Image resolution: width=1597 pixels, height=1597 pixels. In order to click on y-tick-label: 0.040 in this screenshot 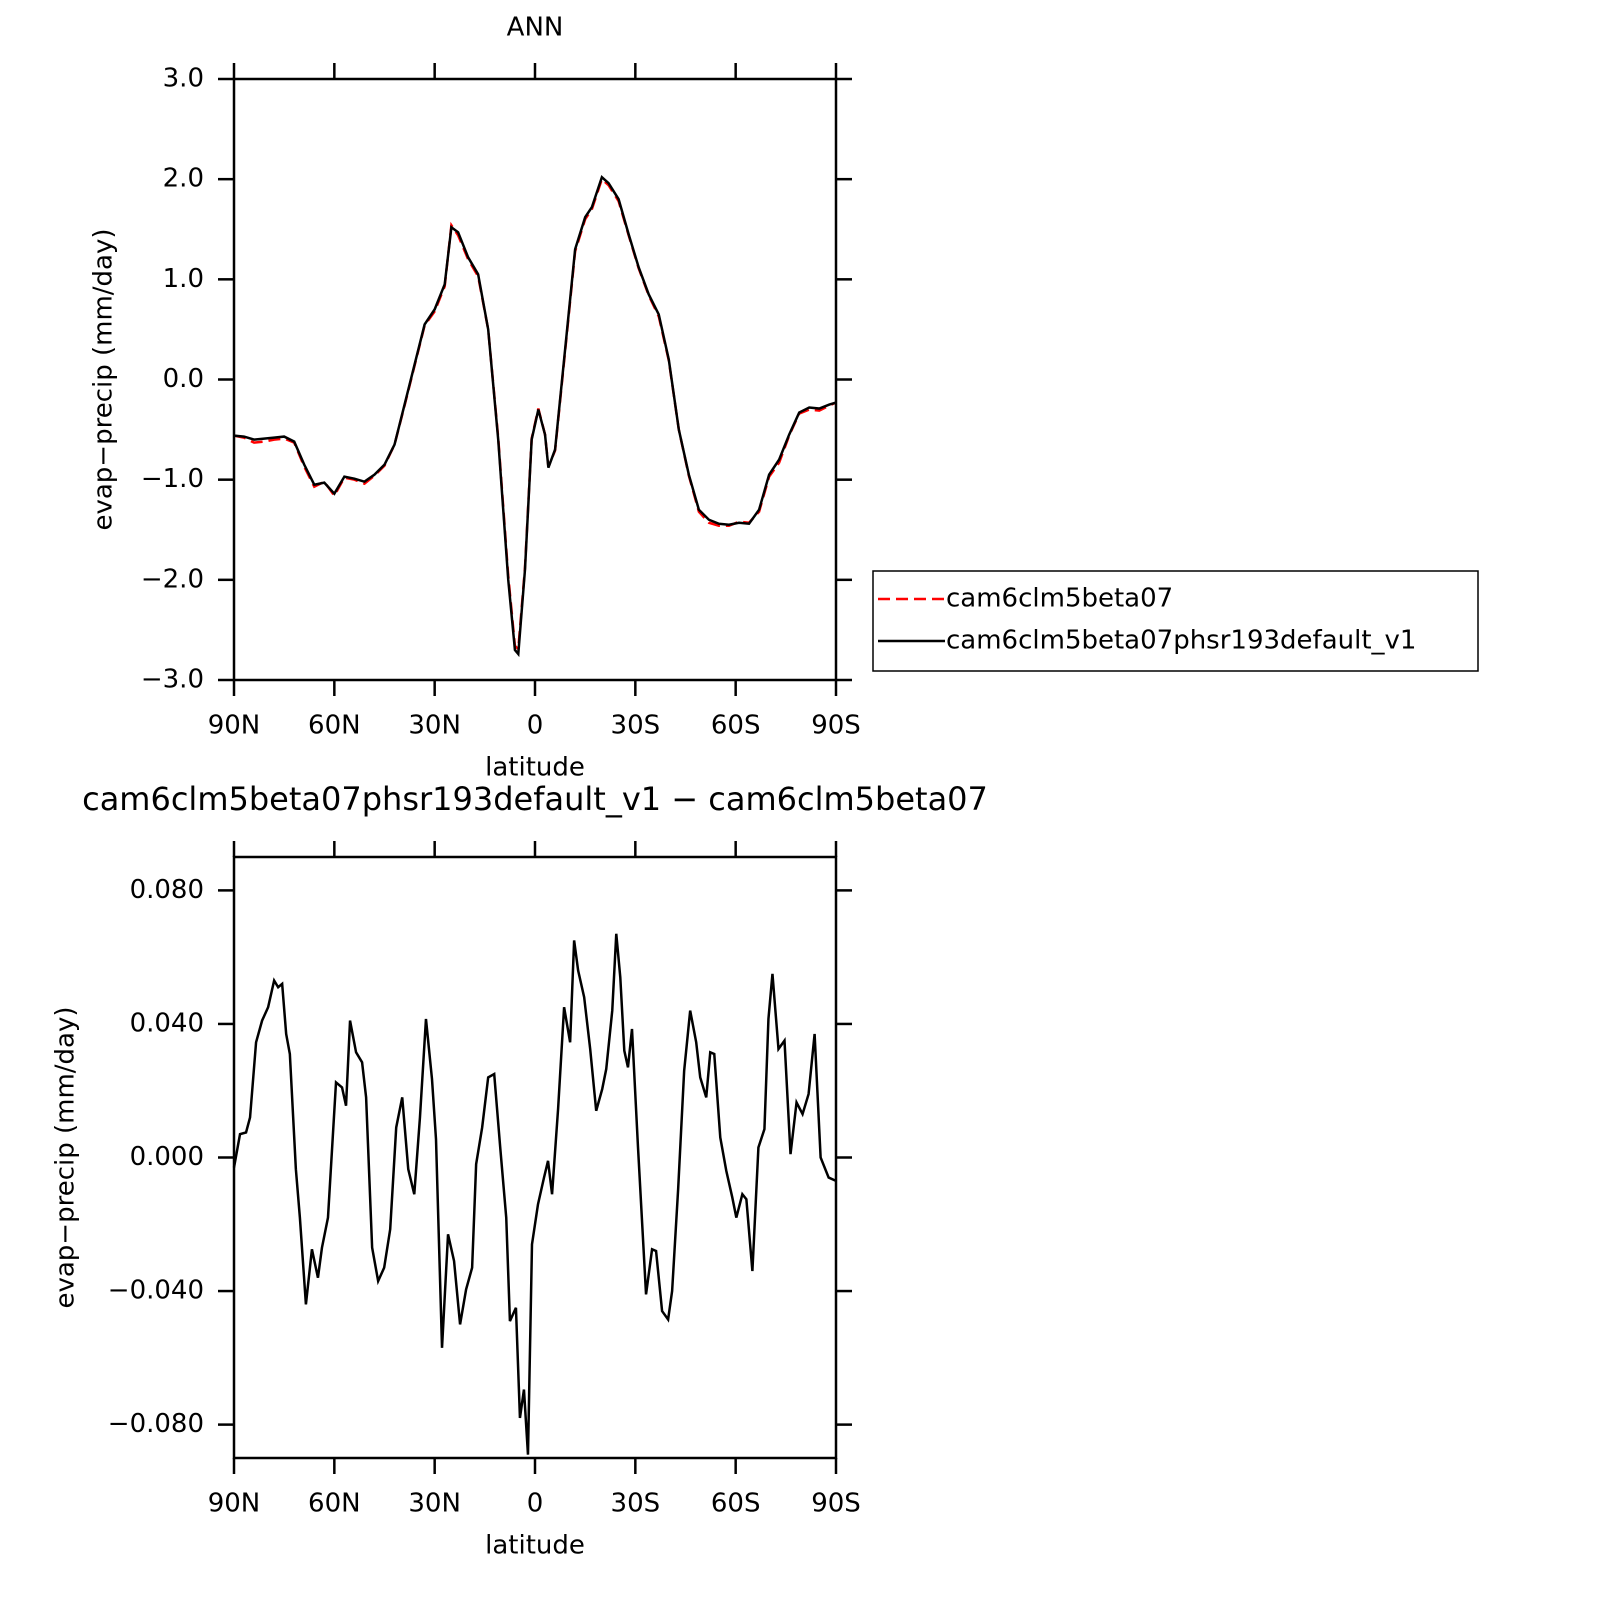, I will do `click(167, 1023)`.